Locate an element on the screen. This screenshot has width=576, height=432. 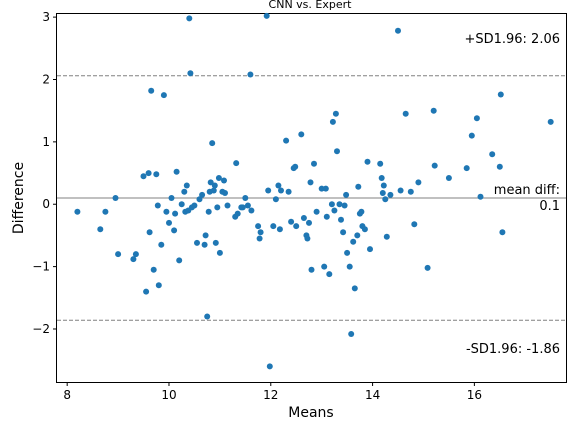
y-tick-label: 1 is located at coordinates (46, 142).